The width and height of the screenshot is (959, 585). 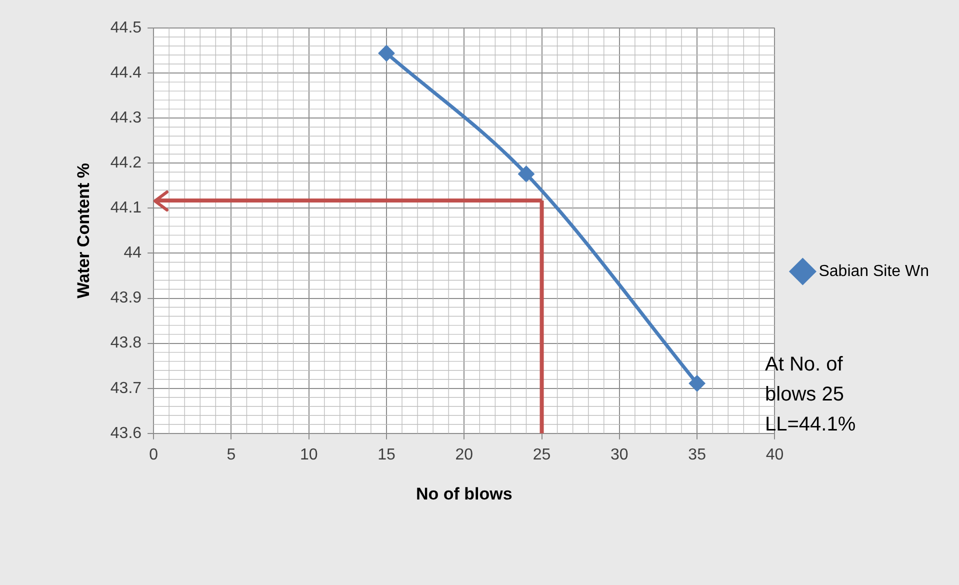 I want to click on y-tick-label: 44.1, so click(x=126, y=208).